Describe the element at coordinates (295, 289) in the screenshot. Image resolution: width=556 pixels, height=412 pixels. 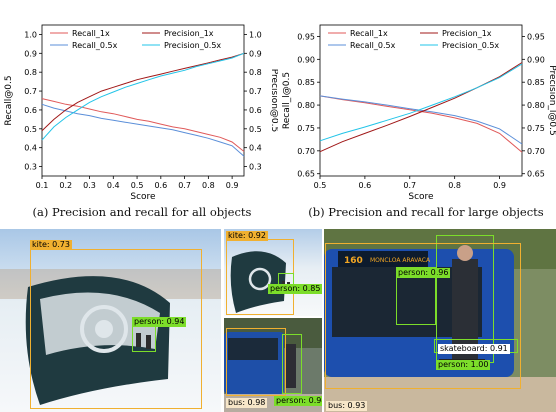
I see `person-detection-label: person: 0.85` at that location.